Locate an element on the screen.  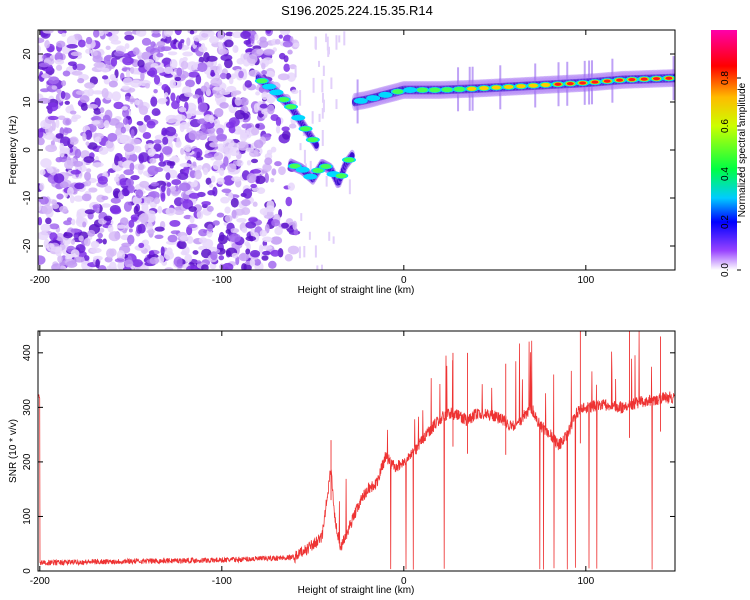
colorbar-tick-label: 0.0 is located at coordinates (725, 270).